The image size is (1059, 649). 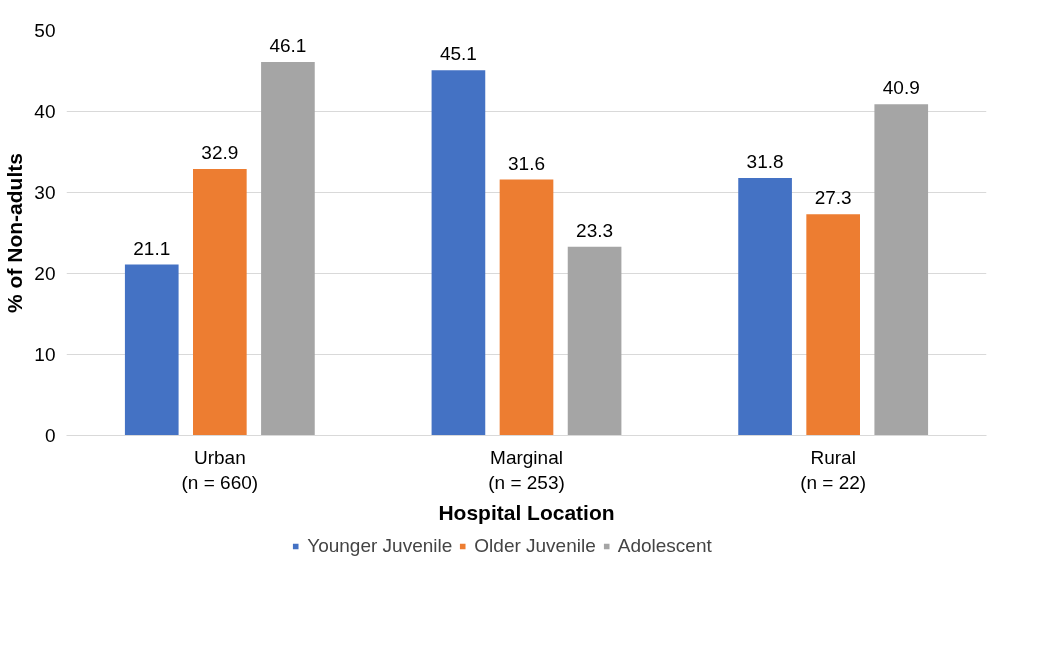 I want to click on legend-label: Adolescent, so click(x=664, y=546).